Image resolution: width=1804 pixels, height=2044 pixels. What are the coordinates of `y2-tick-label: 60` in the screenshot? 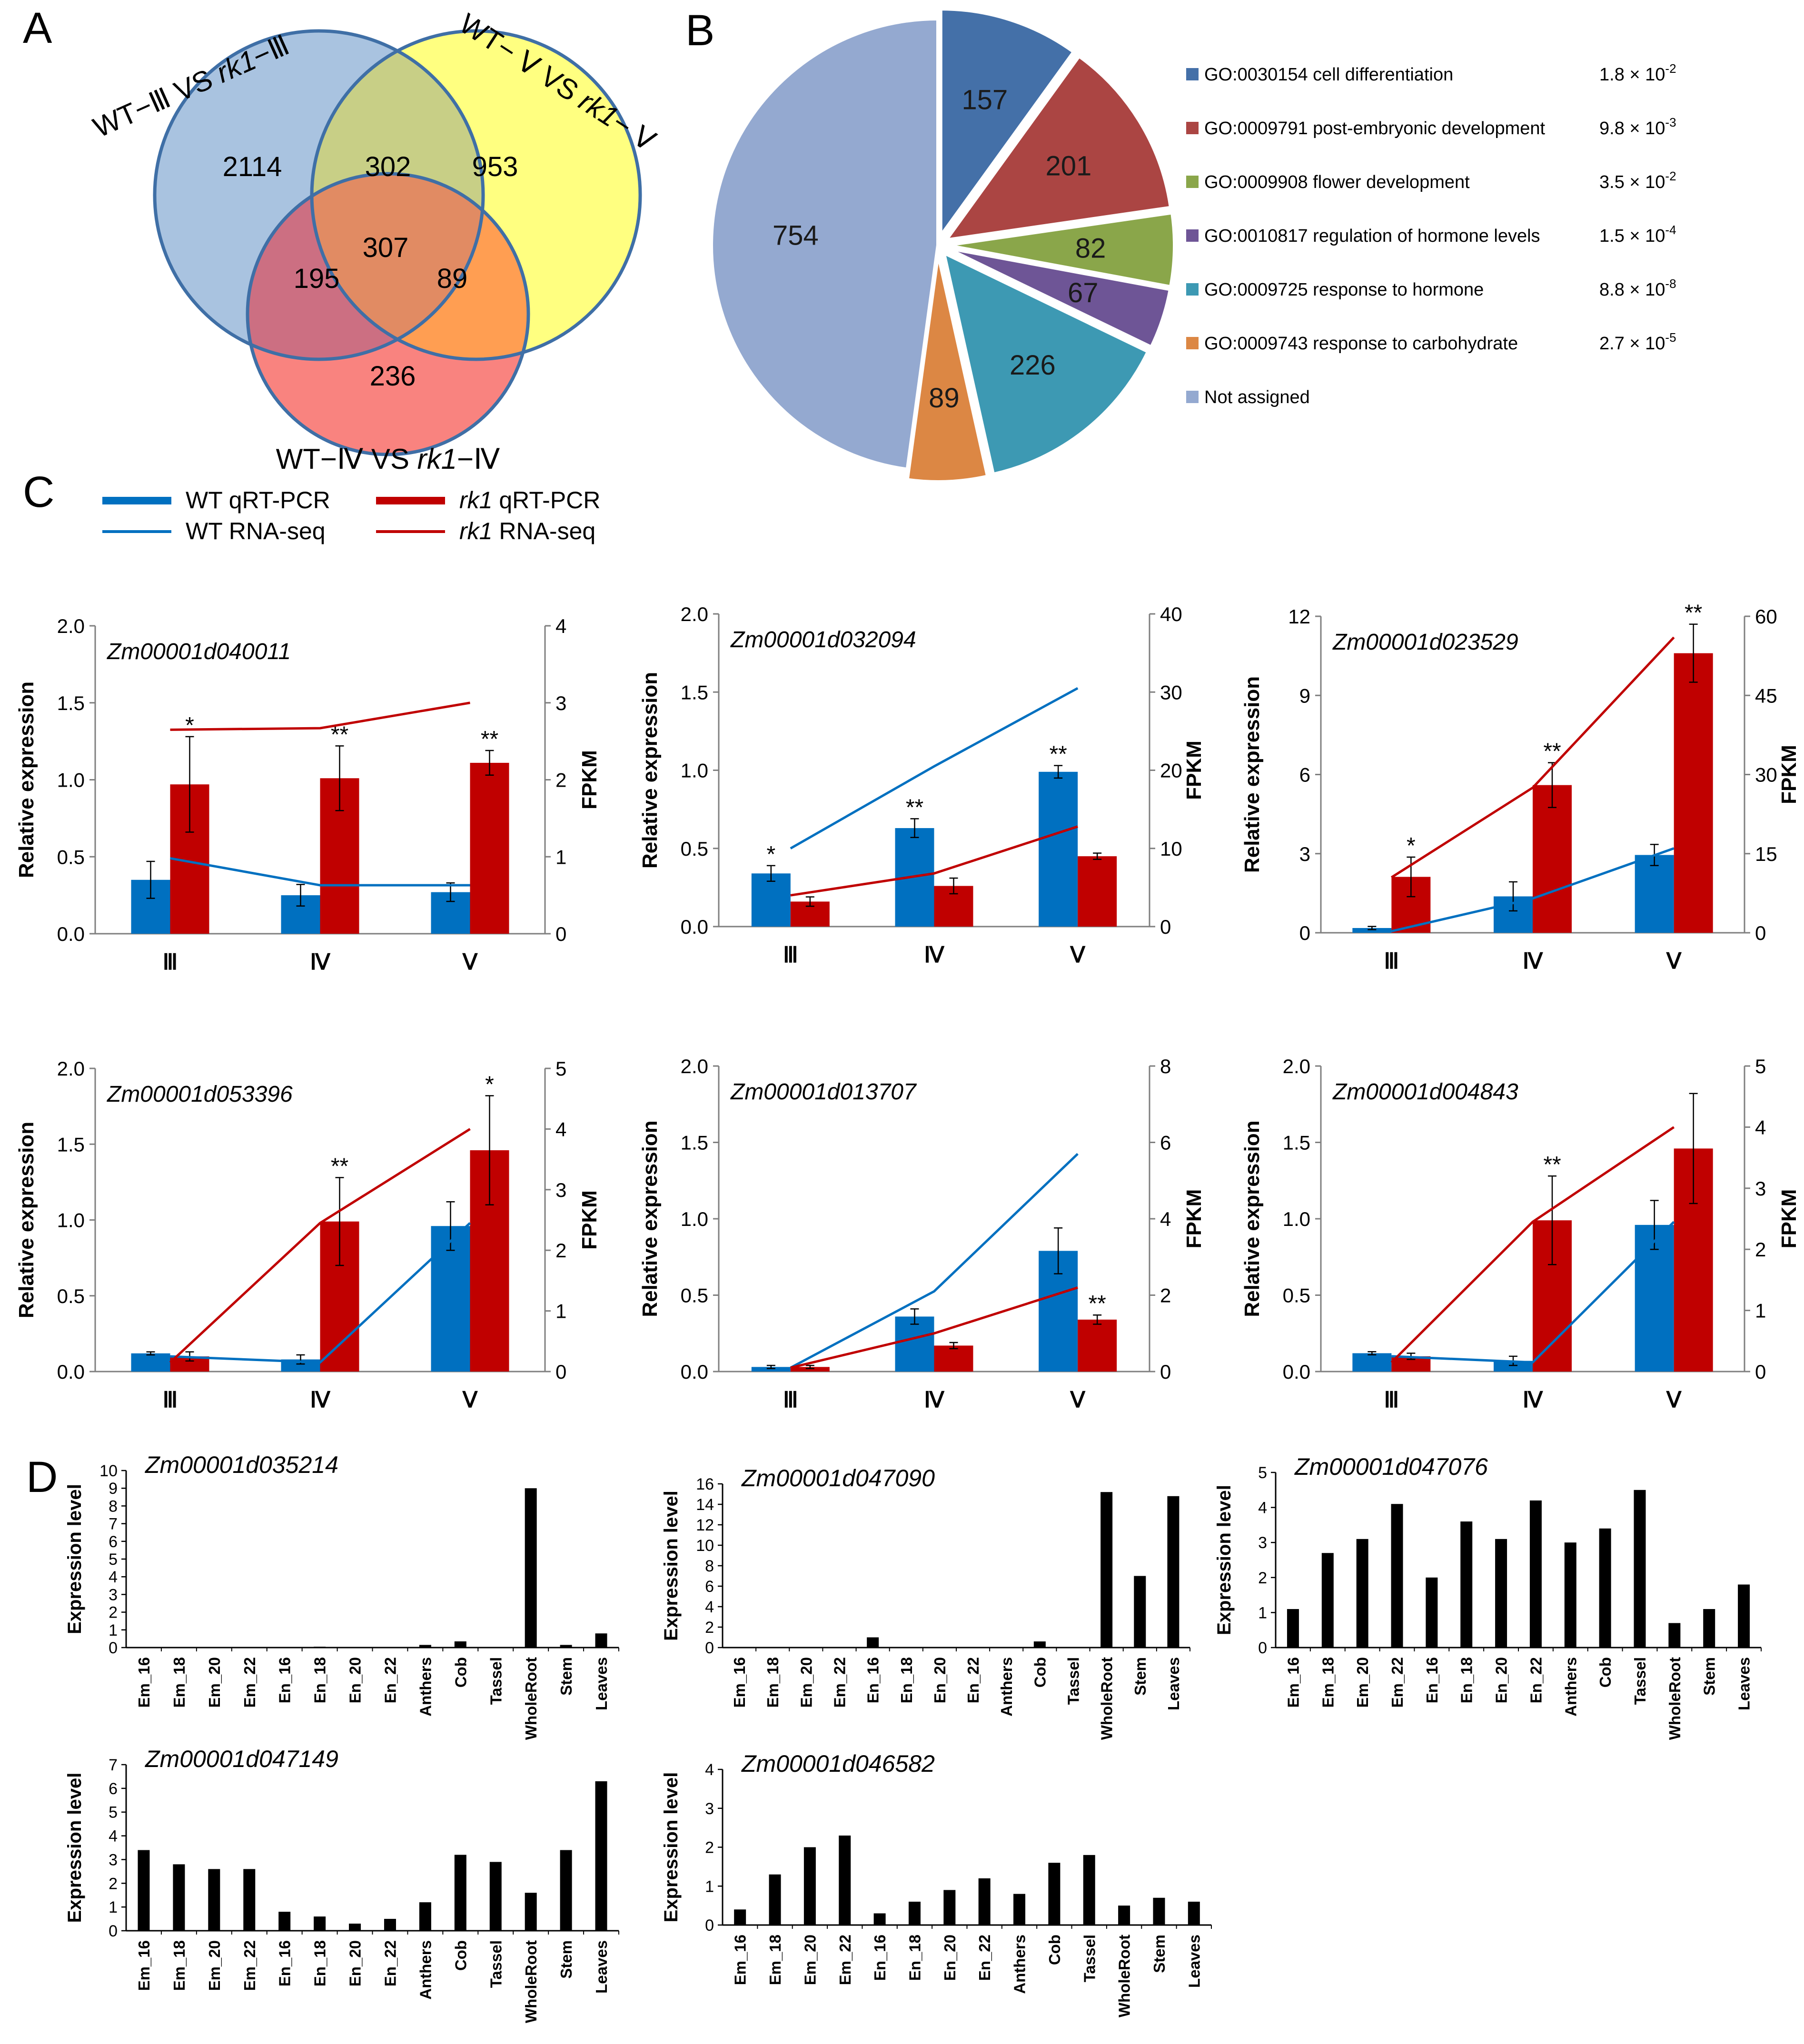 It's located at (1766, 616).